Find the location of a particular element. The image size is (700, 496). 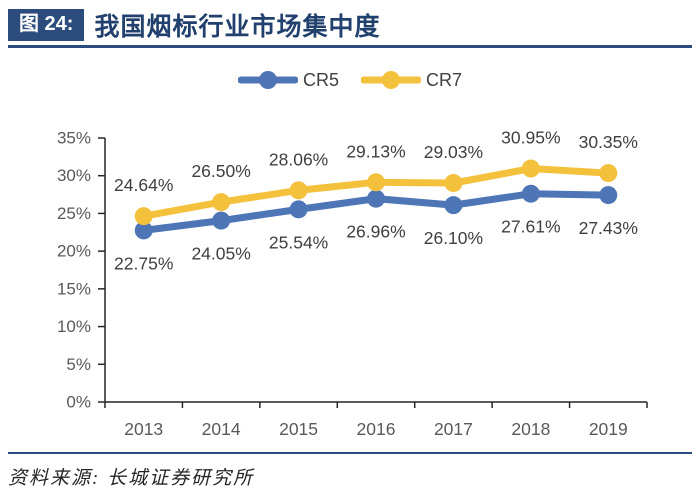

legend-label: CR7 is located at coordinates (444, 79).